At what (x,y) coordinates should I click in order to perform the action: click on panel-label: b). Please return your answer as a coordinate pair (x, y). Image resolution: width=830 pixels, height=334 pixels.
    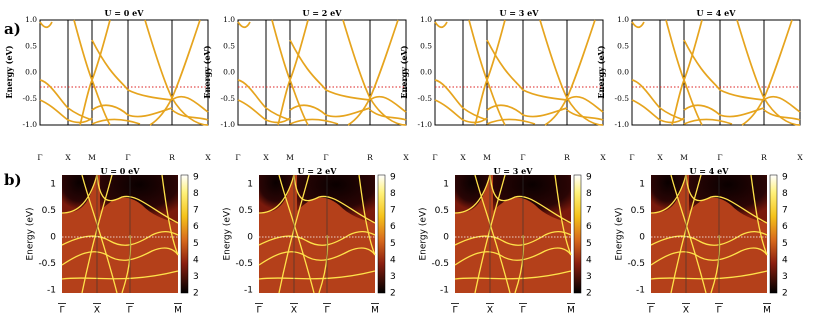
    Looking at the image, I should click on (13, 180).